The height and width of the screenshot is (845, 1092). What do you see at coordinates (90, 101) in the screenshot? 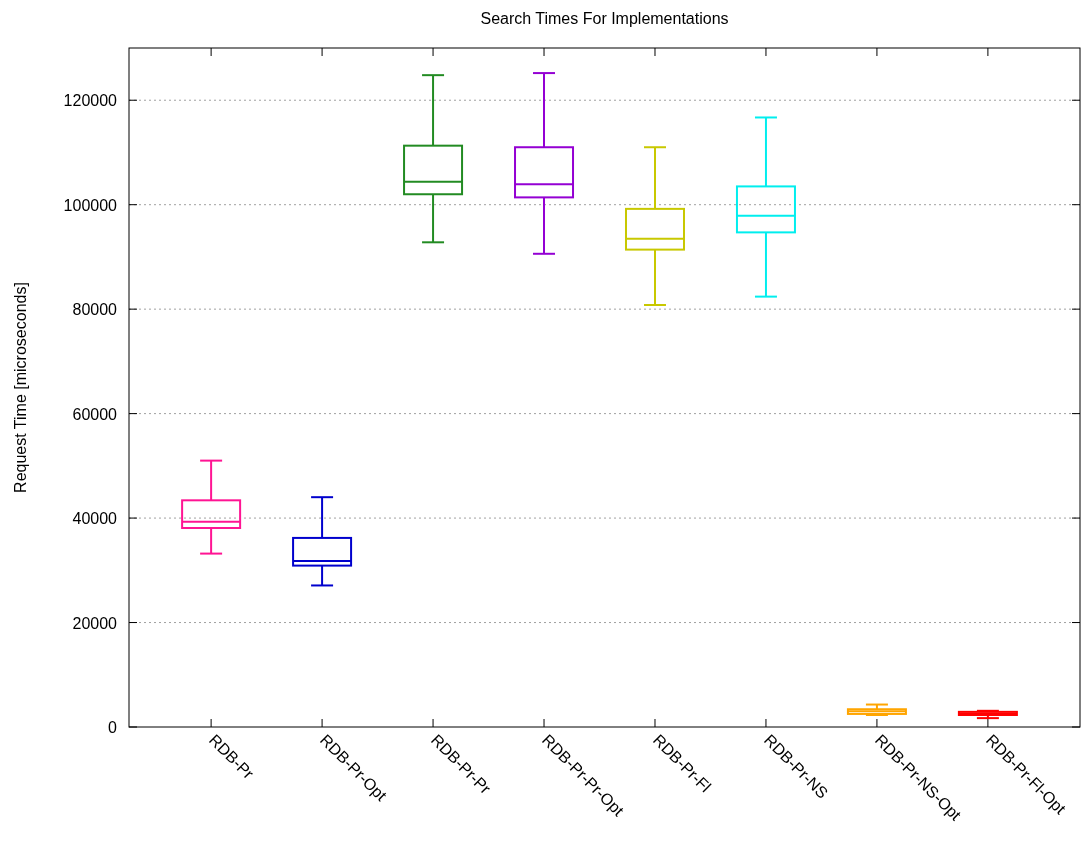
I see `y-tick-label: 120000` at bounding box center [90, 101].